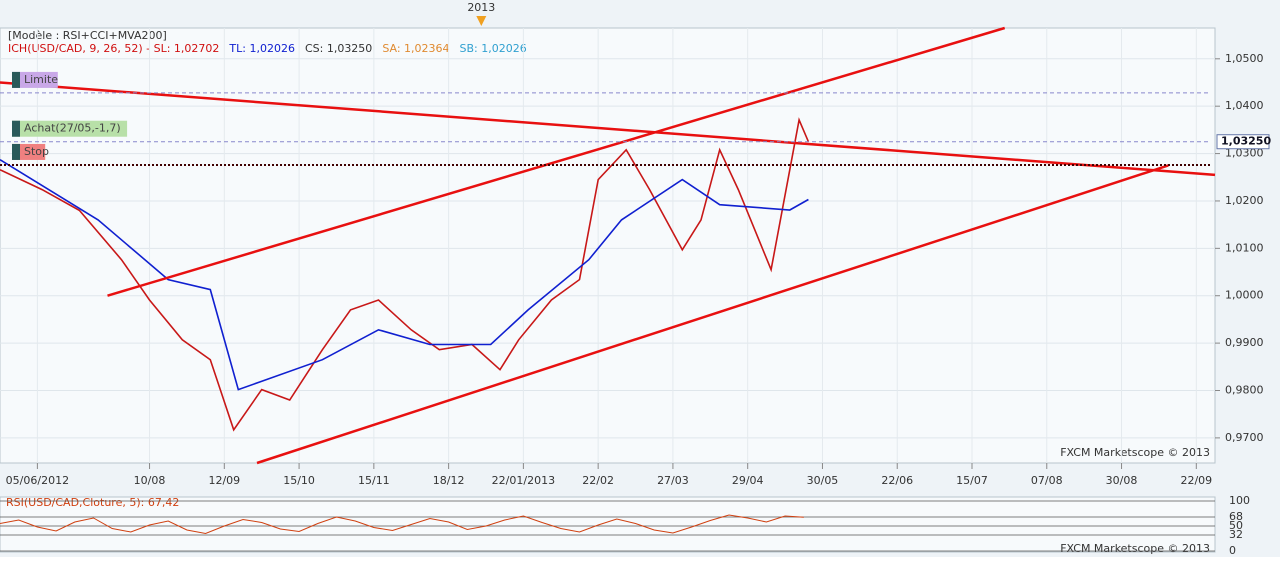  What do you see at coordinates (41, 79) in the screenshot?
I see `badge-label: Limite` at bounding box center [41, 79].